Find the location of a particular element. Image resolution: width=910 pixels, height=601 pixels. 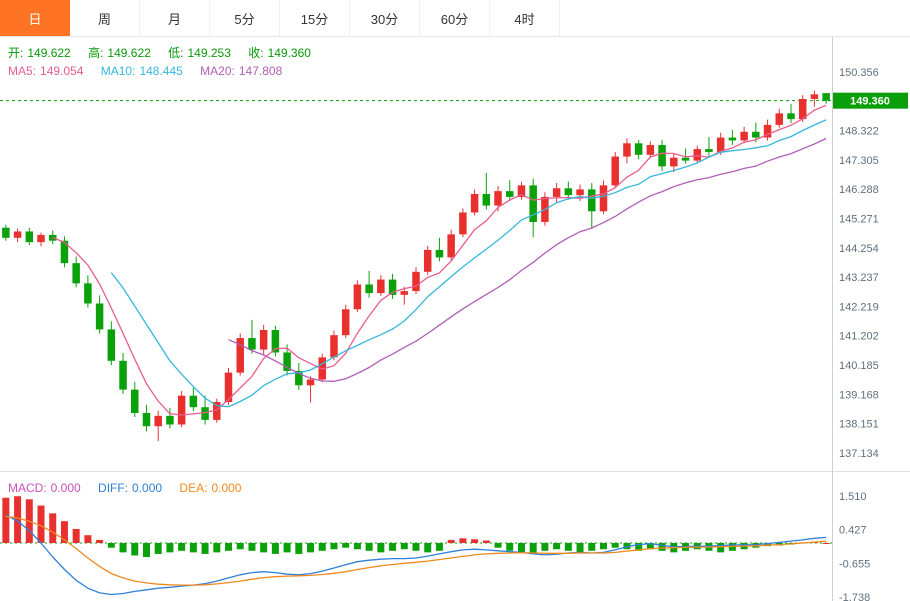

price-axis-tick: 148.322 is located at coordinates (859, 132).